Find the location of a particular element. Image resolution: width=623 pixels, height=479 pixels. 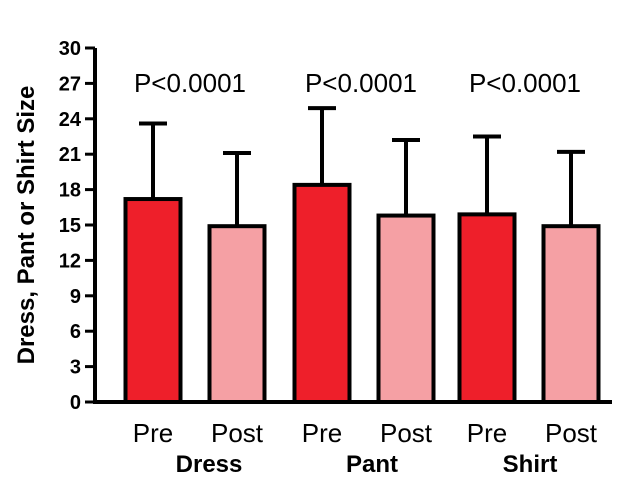

bar-shirt-pre is located at coordinates (487, 308).